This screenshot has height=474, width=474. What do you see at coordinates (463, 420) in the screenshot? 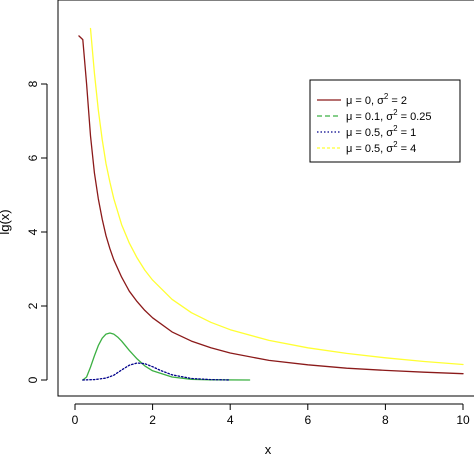
I see `x-tick-label: 10` at bounding box center [463, 420].